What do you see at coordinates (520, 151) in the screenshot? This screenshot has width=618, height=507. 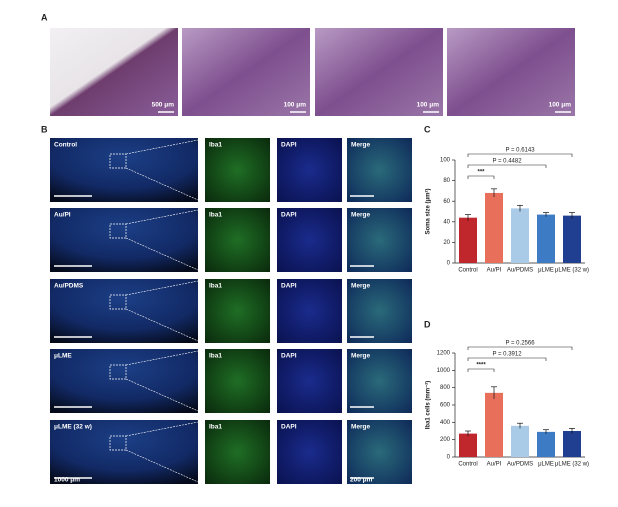 I see `annotation: P = 0.6143` at bounding box center [520, 151].